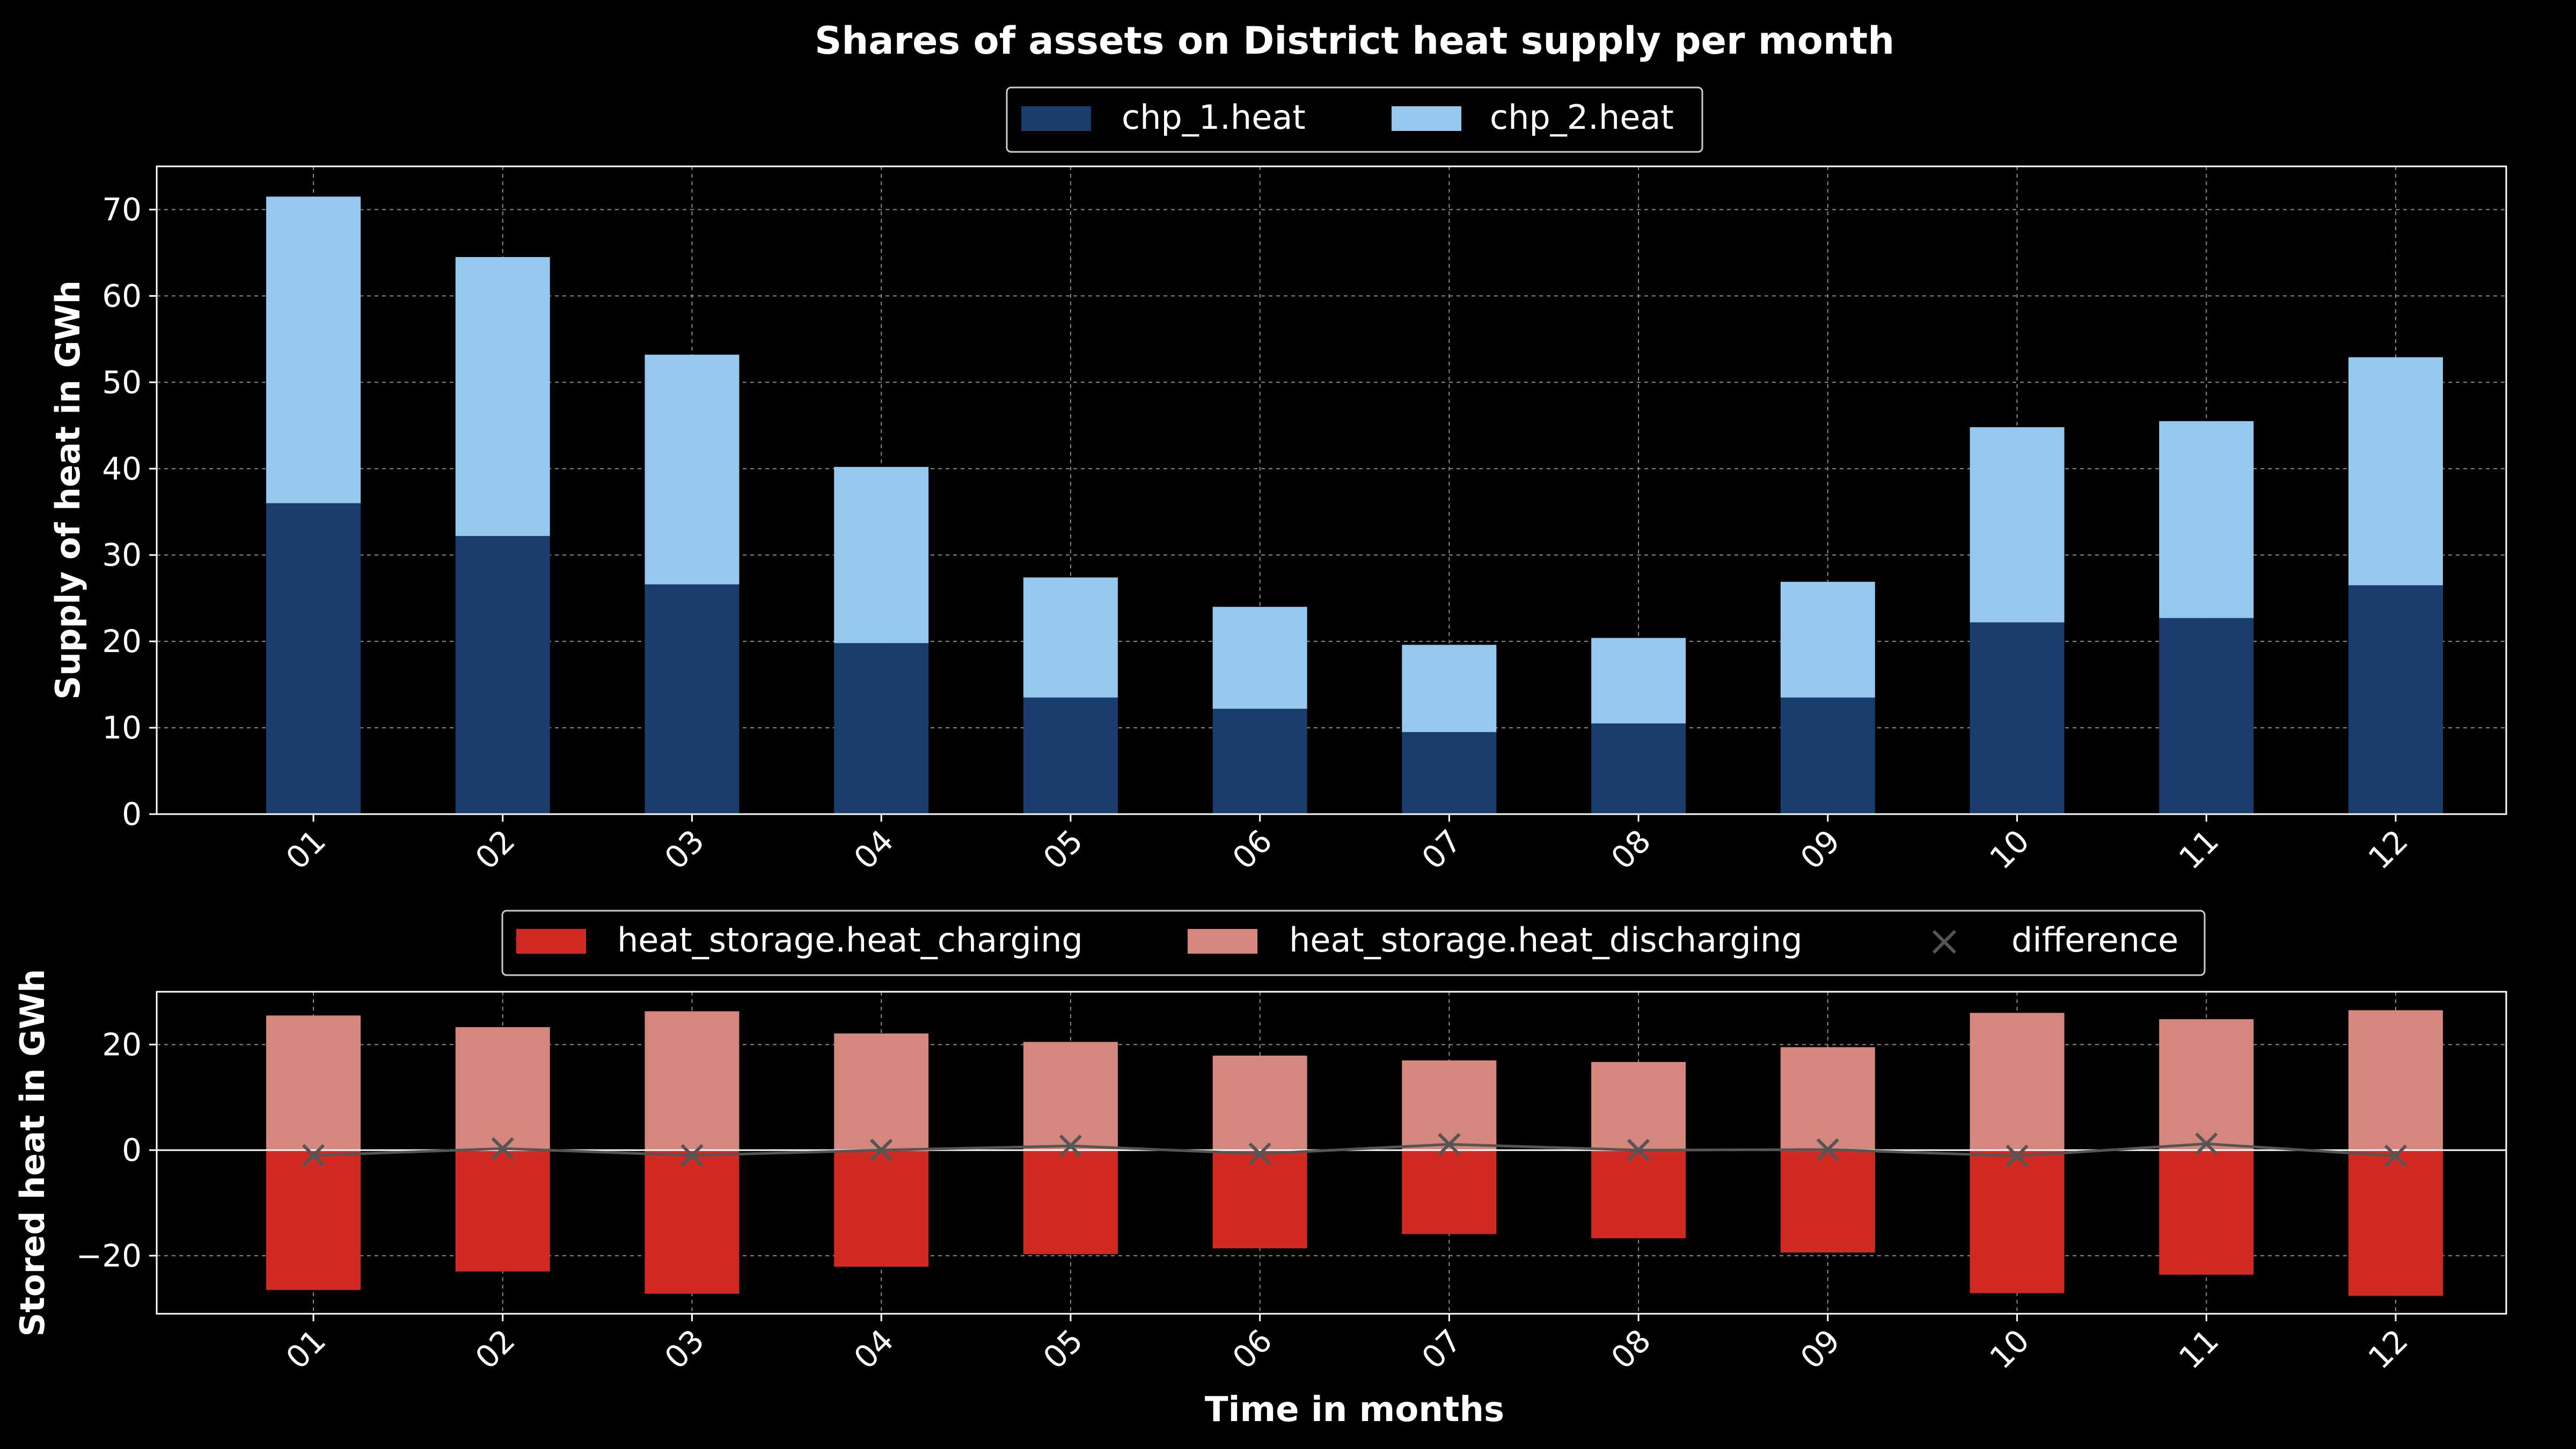 Image resolution: width=2576 pixels, height=1449 pixels. Describe the element at coordinates (132, 1150) in the screenshot. I see `storage-y-tick-label: 0` at that location.